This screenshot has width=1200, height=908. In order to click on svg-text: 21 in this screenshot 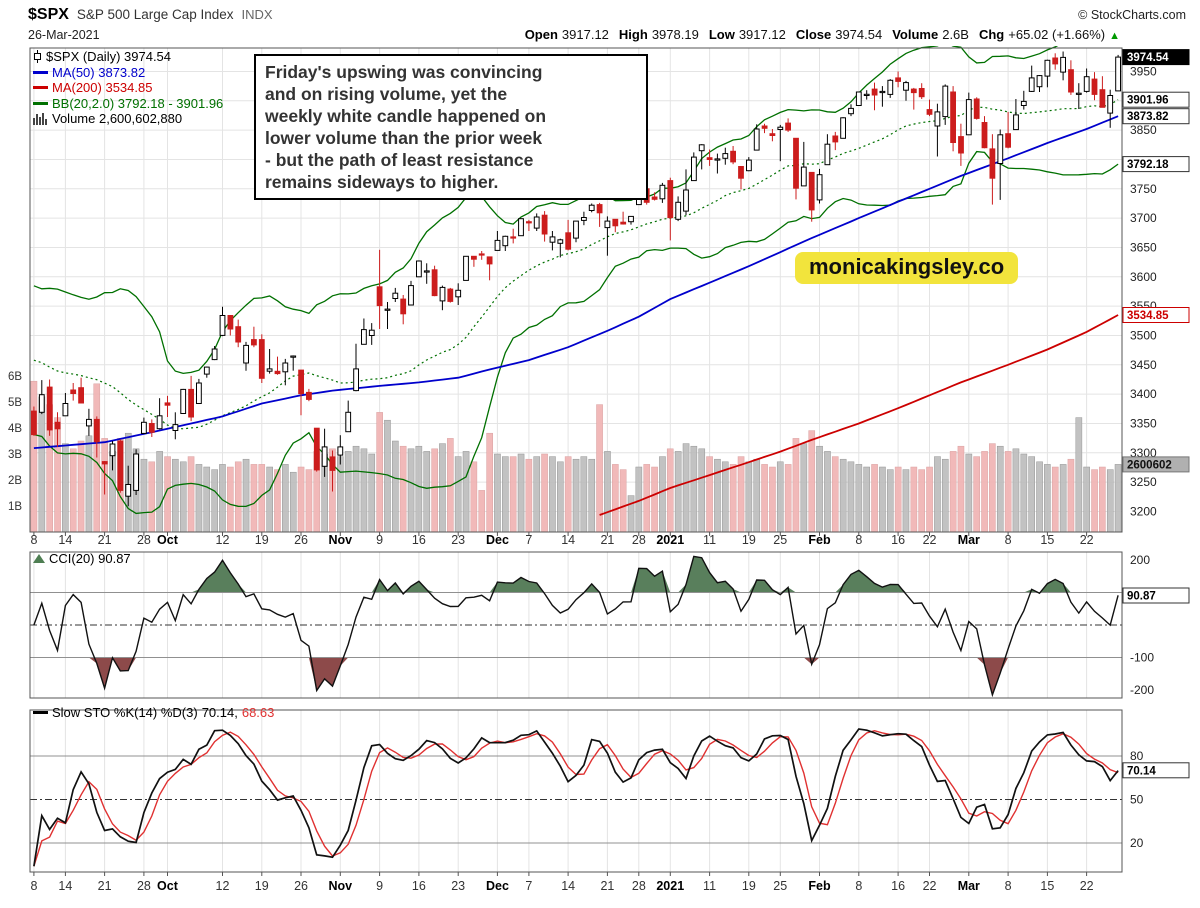, I will do `click(105, 886)`.